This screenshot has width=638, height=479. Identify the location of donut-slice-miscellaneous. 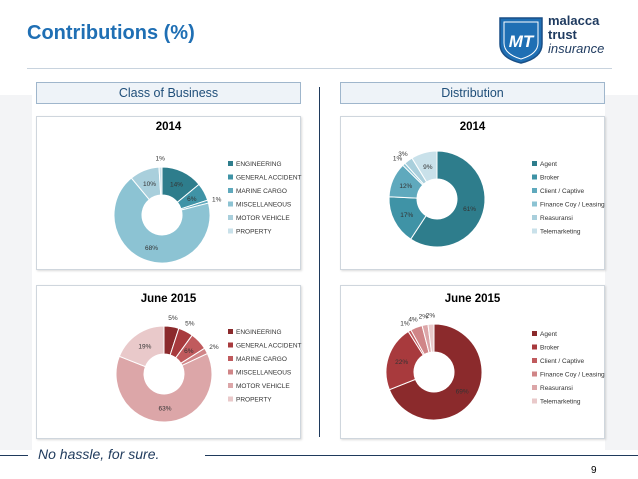
(162, 220).